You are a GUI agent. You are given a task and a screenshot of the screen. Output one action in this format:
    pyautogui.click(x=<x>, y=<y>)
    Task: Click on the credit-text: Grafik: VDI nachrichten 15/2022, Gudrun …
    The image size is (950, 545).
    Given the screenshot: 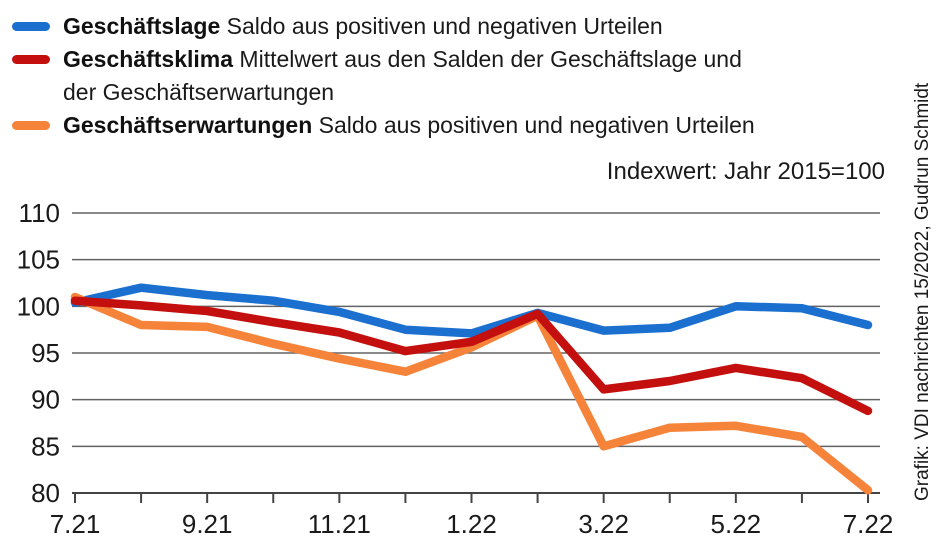 What is the action you would take?
    pyautogui.click(x=922, y=291)
    